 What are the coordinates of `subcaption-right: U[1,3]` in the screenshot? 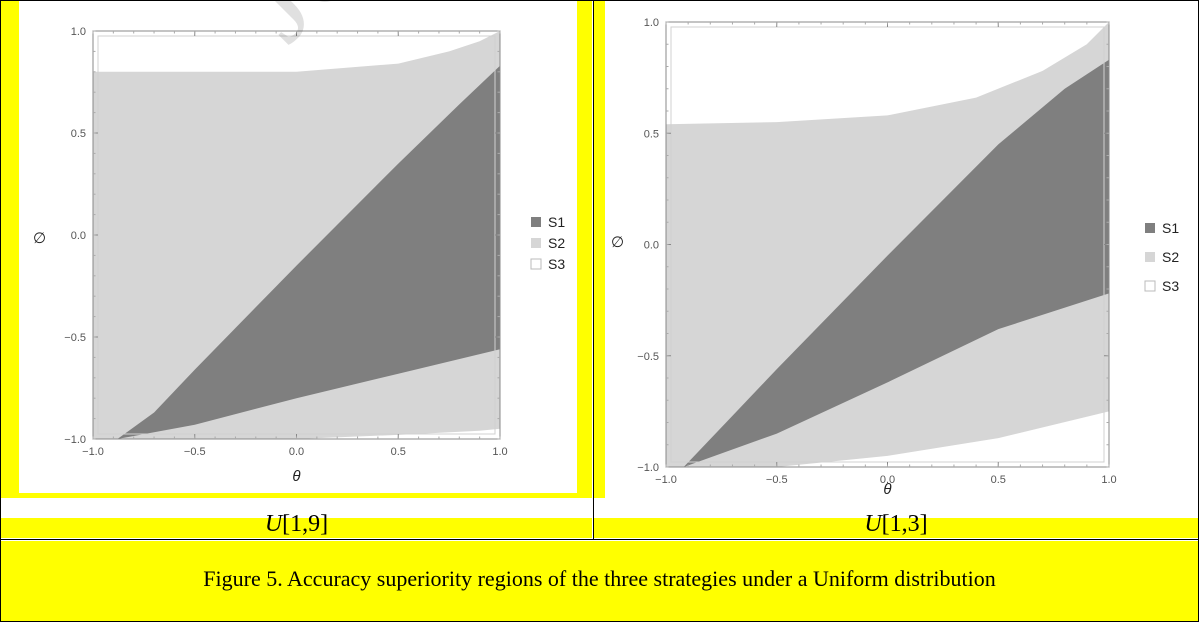 It's located at (896, 524).